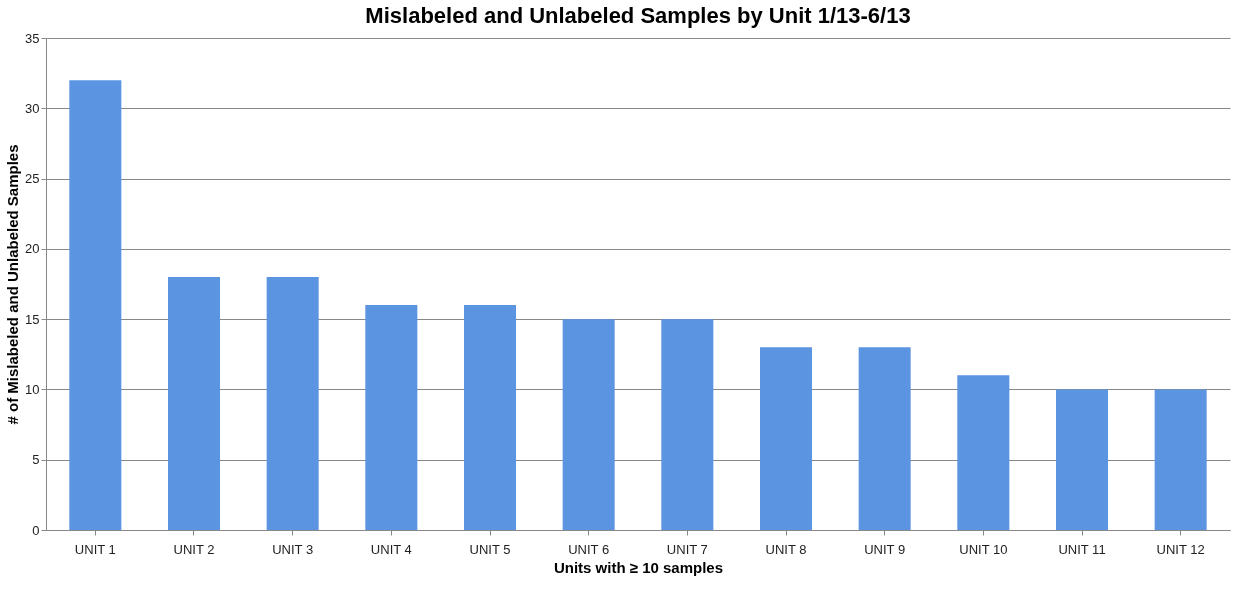  What do you see at coordinates (1180, 549) in the screenshot?
I see `x-tick-label: UNIT 12` at bounding box center [1180, 549].